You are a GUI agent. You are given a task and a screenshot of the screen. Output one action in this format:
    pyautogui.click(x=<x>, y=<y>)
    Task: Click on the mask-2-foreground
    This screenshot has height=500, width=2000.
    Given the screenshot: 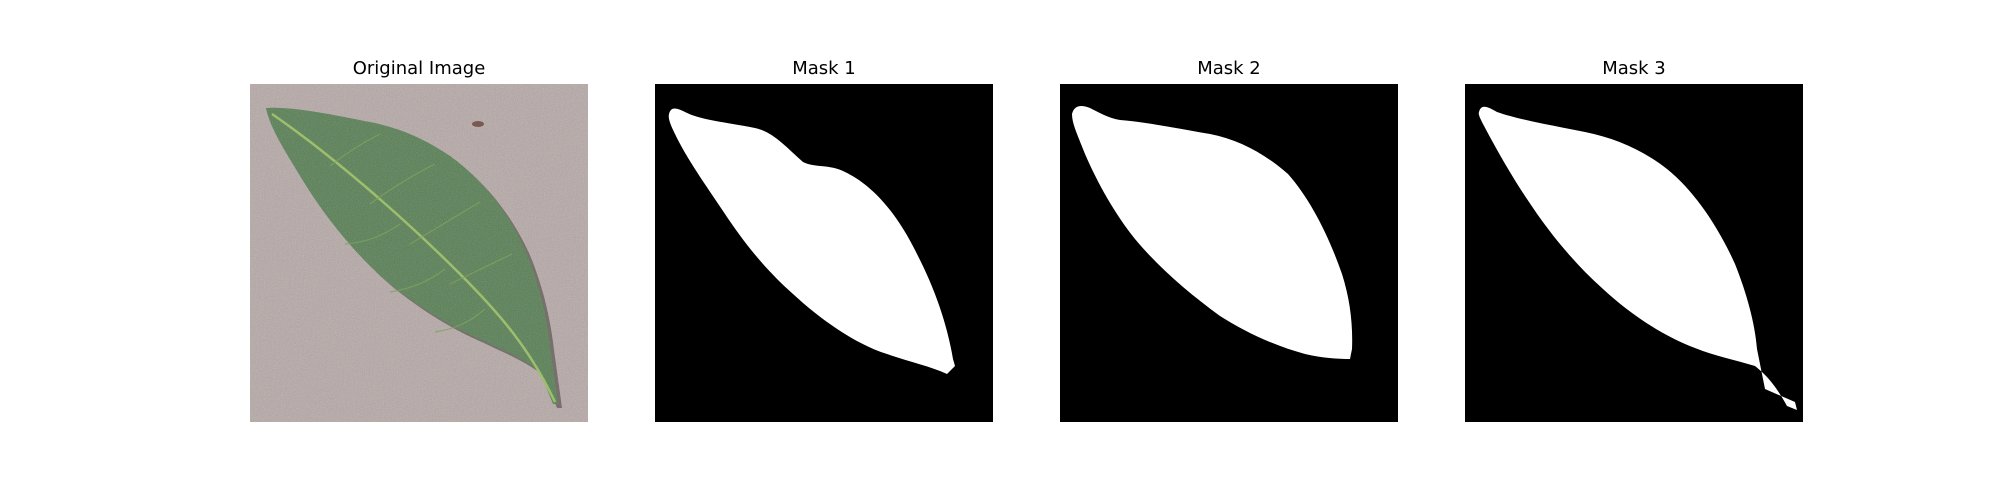 What is the action you would take?
    pyautogui.click(x=1212, y=232)
    